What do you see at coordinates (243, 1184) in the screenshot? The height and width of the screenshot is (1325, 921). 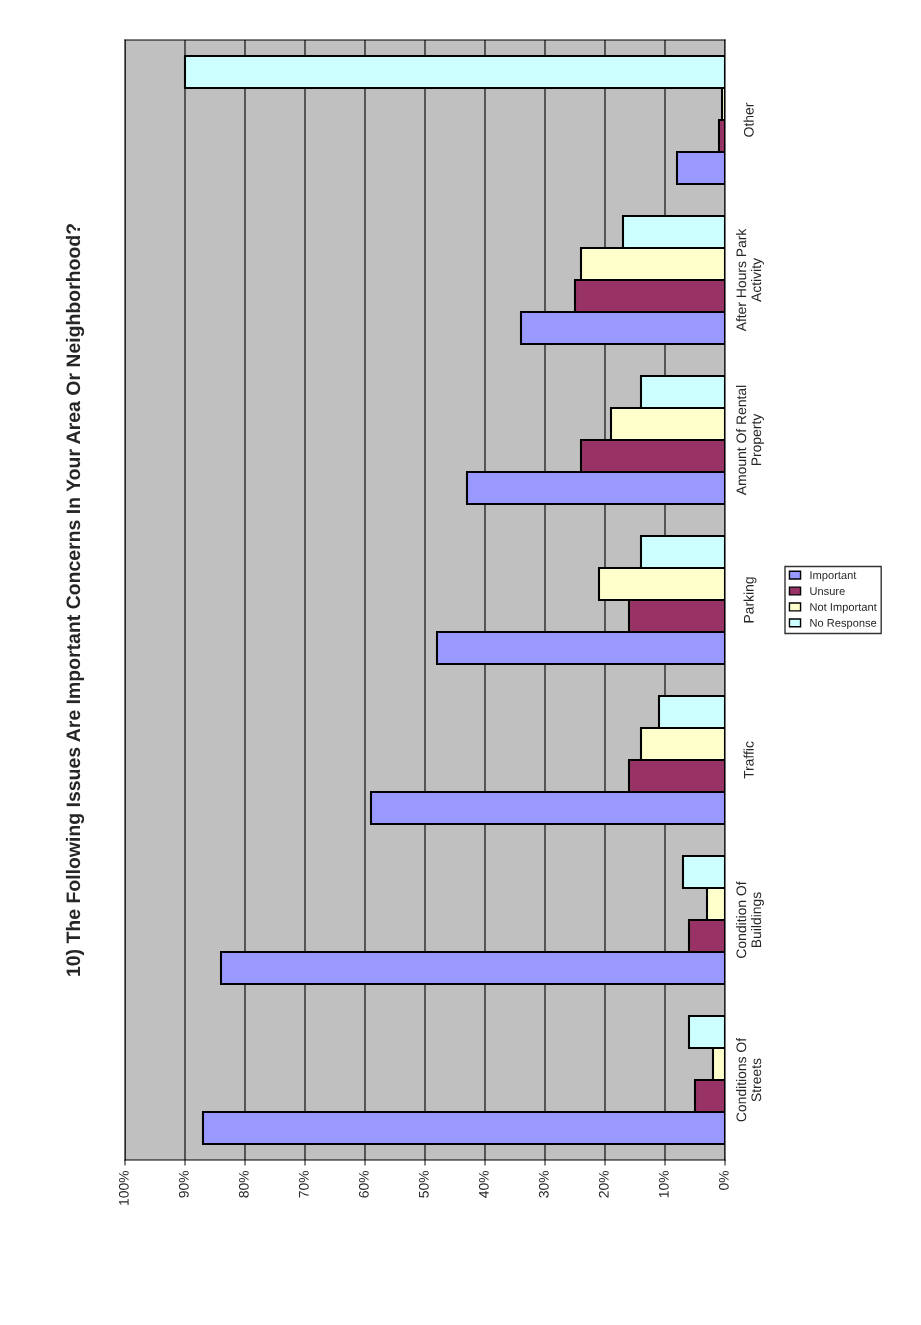 I see `x-tick-label: 80%` at bounding box center [243, 1184].